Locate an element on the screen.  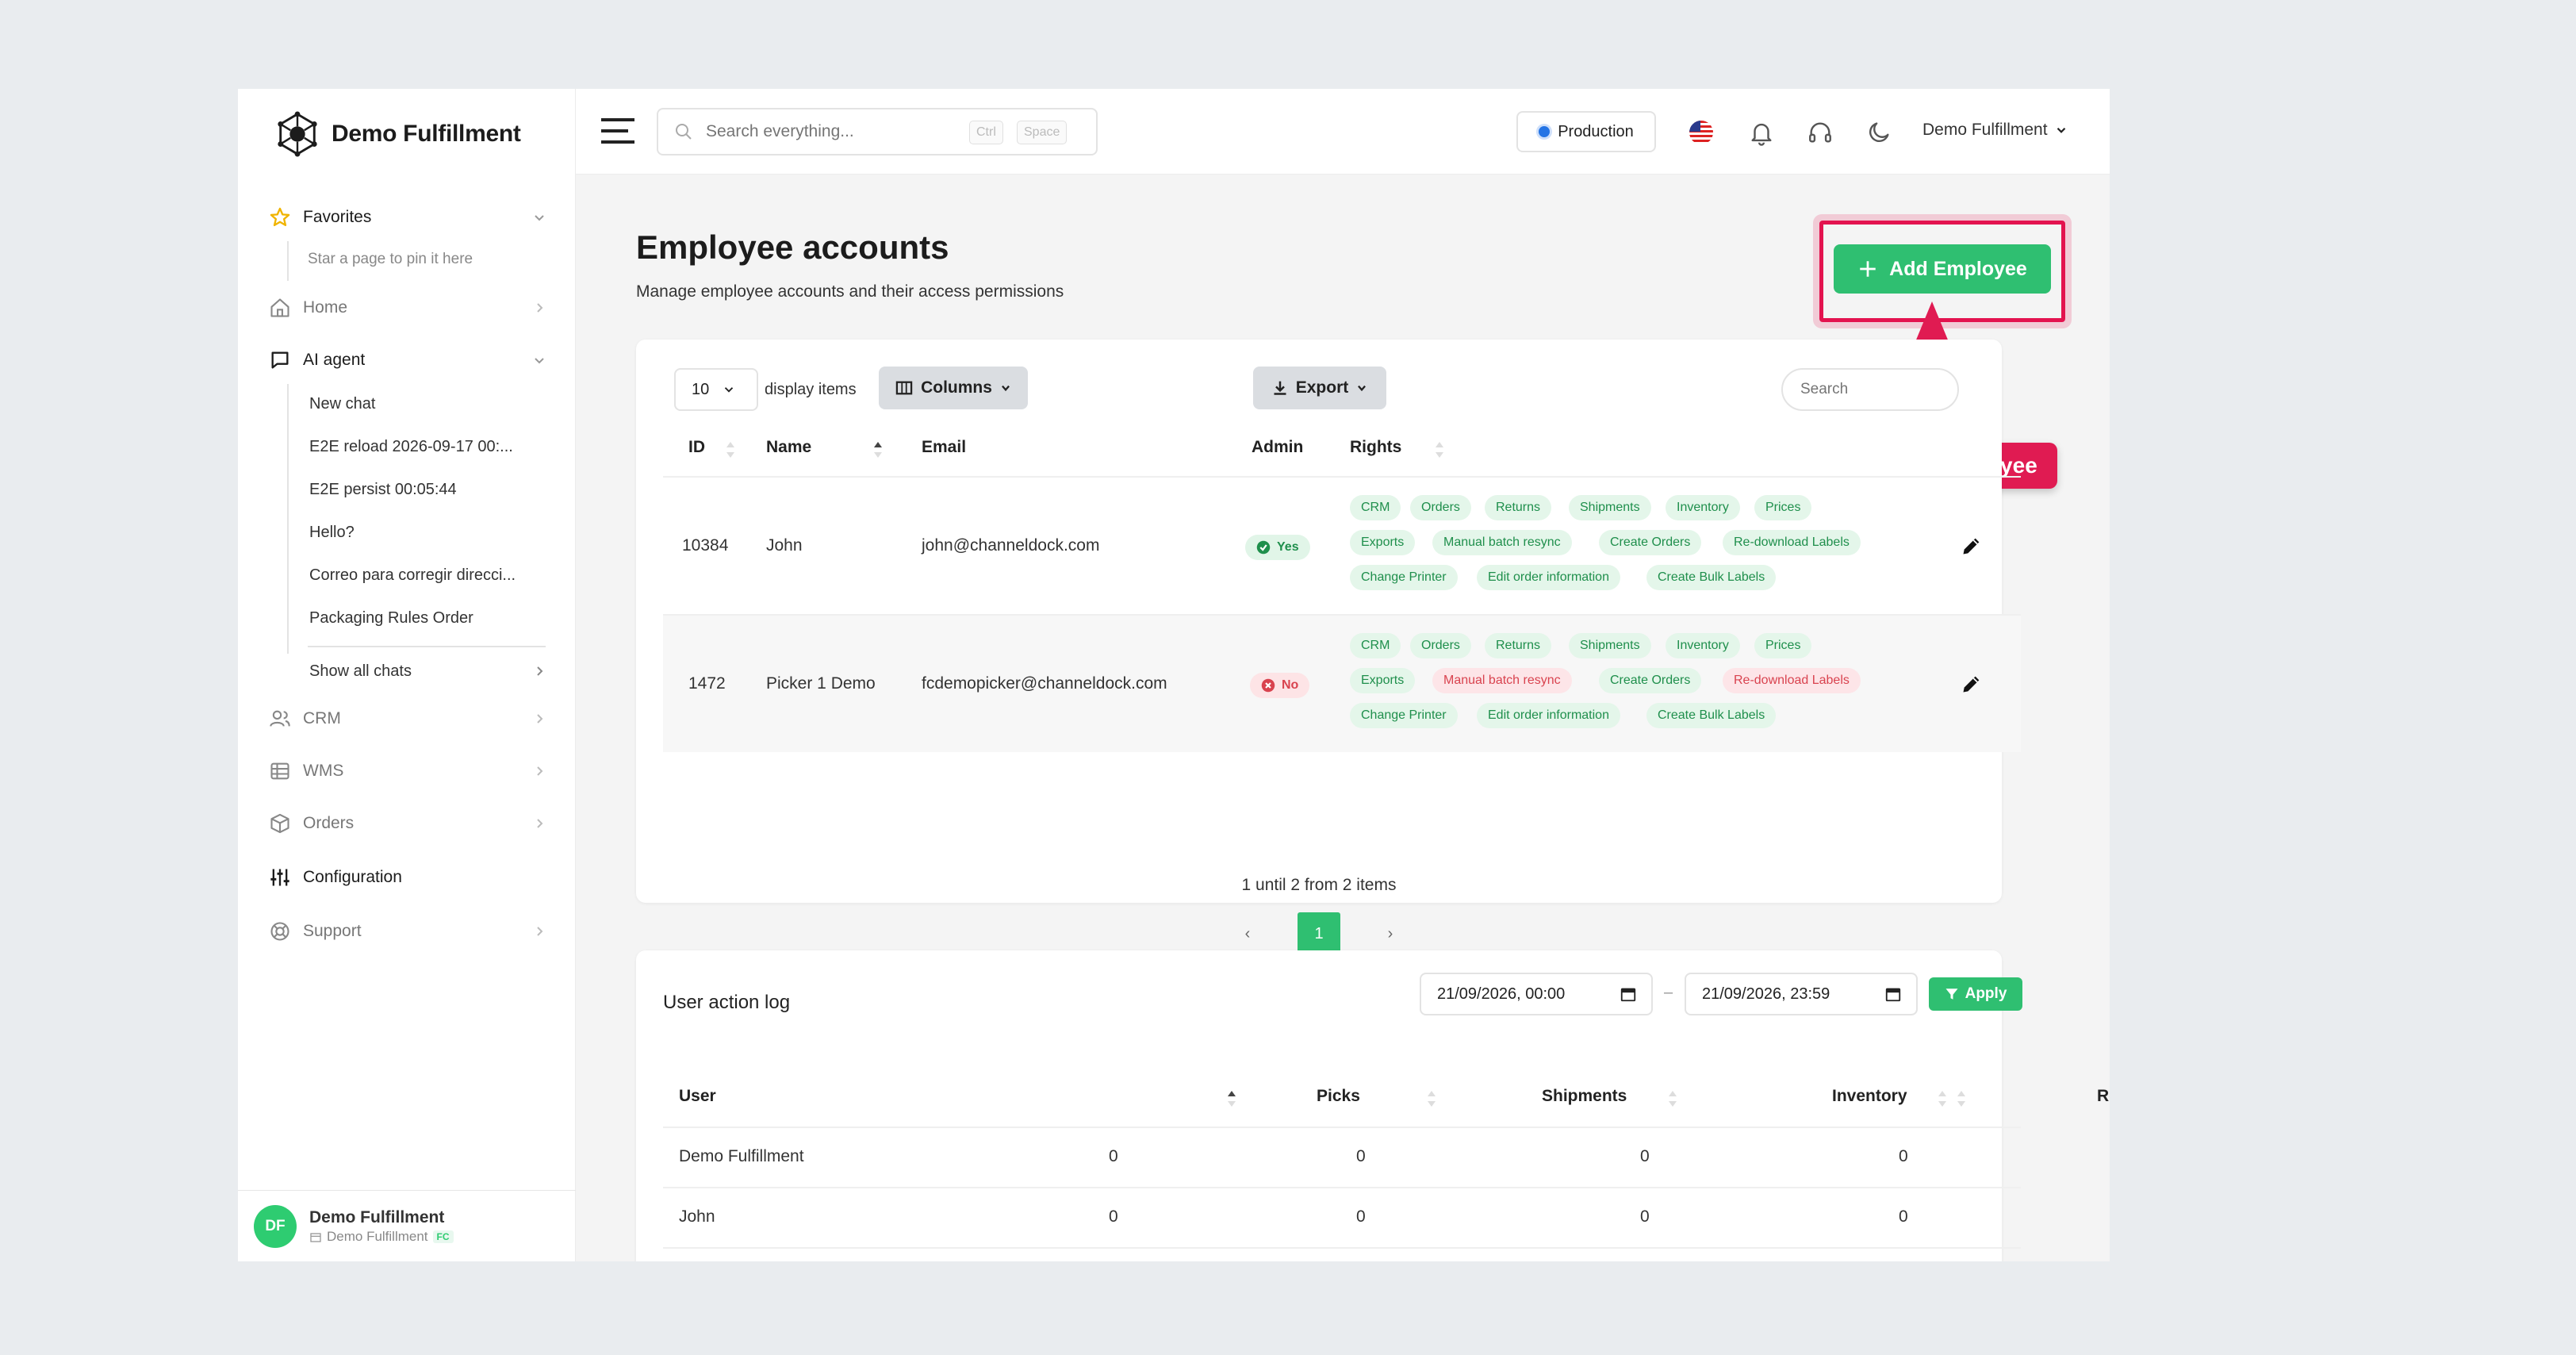
account-org-name: Demo Fulfillment is located at coordinates (378, 1236).